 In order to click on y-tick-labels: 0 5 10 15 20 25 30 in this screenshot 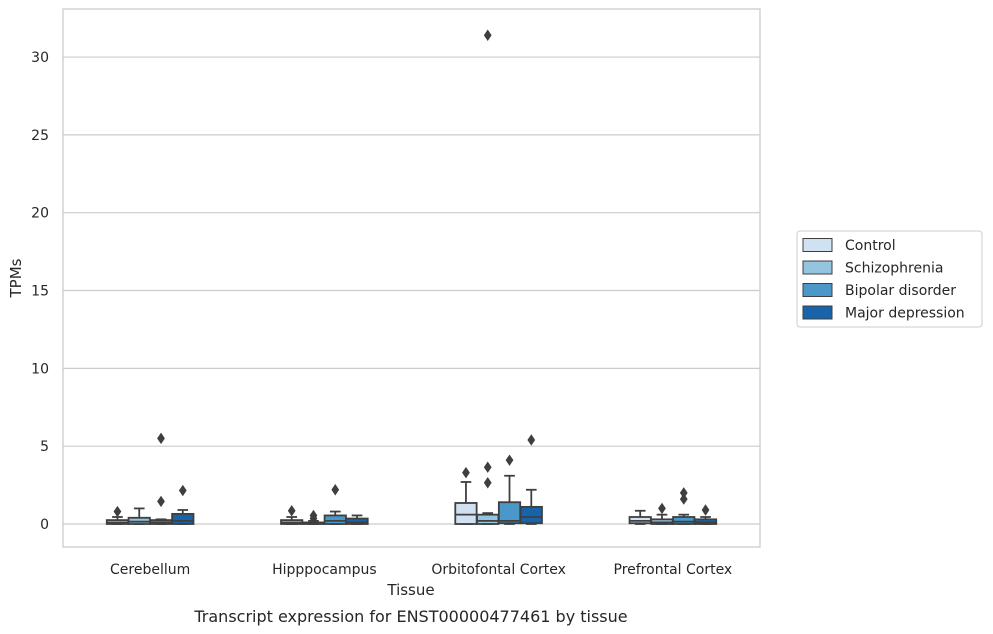, I will do `click(40, 291)`.